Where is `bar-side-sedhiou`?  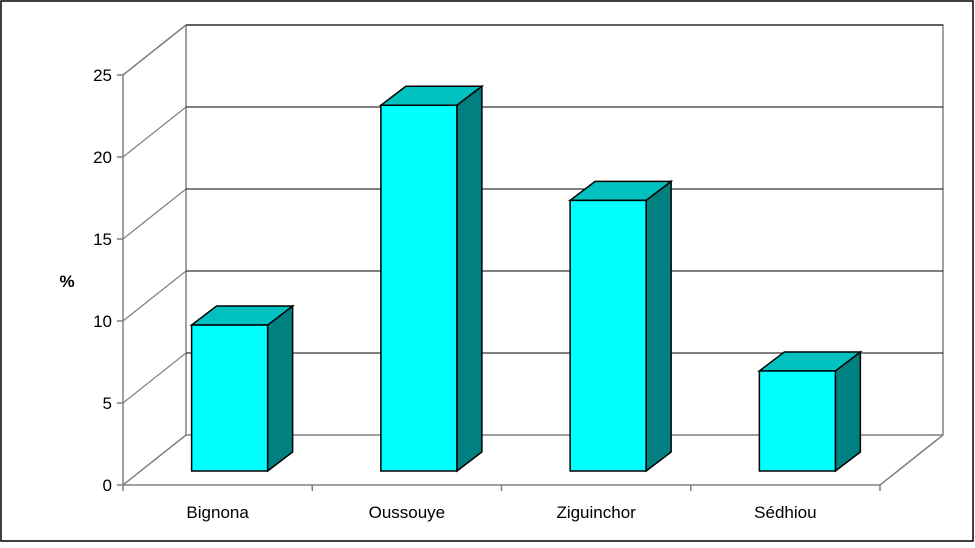
bar-side-sedhiou is located at coordinates (848, 411).